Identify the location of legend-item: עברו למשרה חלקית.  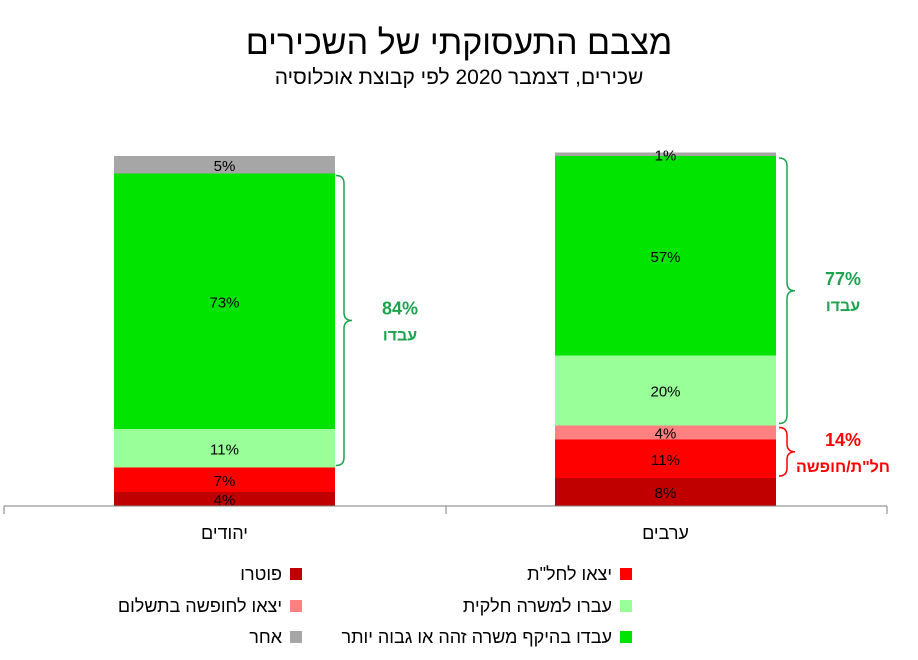
(547, 606).